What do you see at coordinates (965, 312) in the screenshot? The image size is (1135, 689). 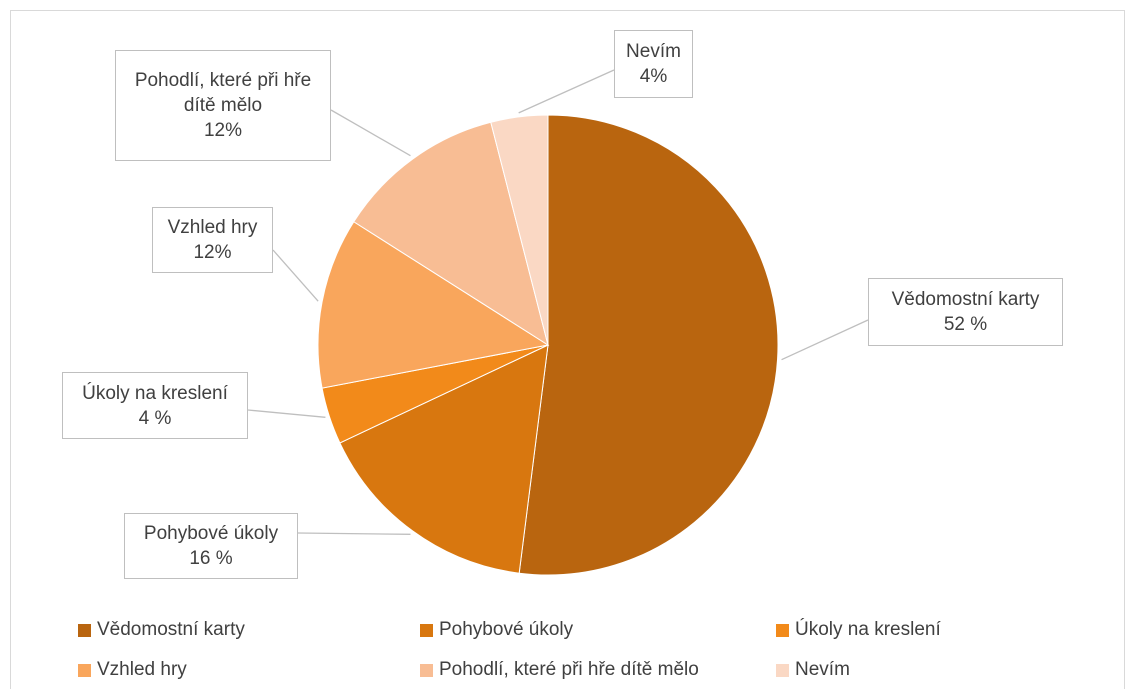 I see `data-label: Vědomostní karty 52 %` at bounding box center [965, 312].